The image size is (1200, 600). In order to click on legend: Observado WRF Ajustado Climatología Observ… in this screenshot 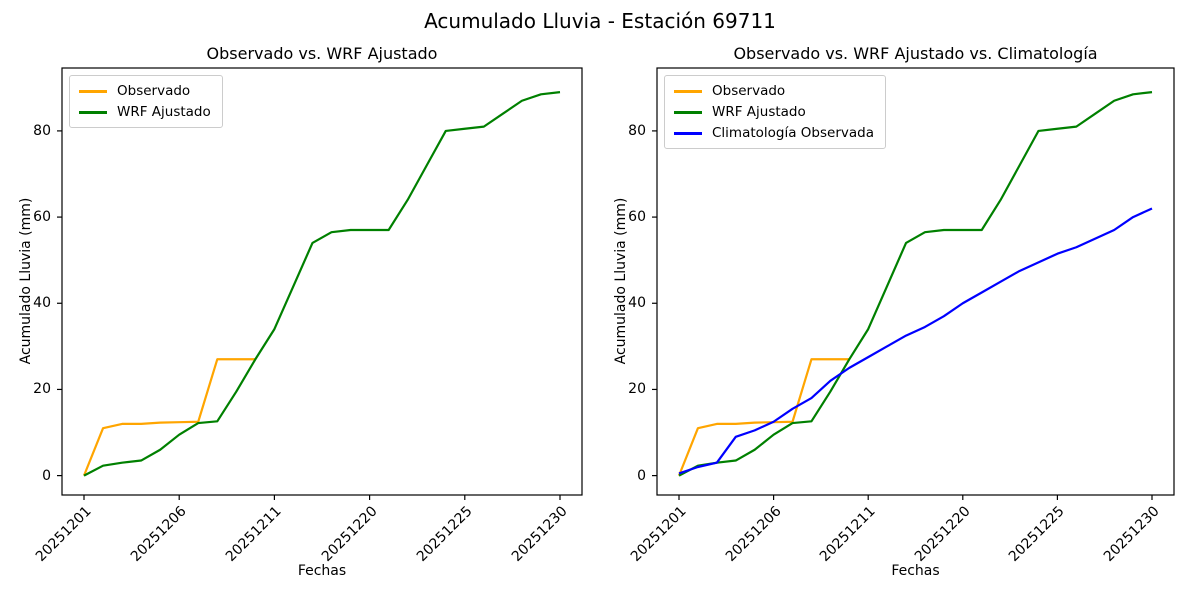, I will do `click(775, 112)`.